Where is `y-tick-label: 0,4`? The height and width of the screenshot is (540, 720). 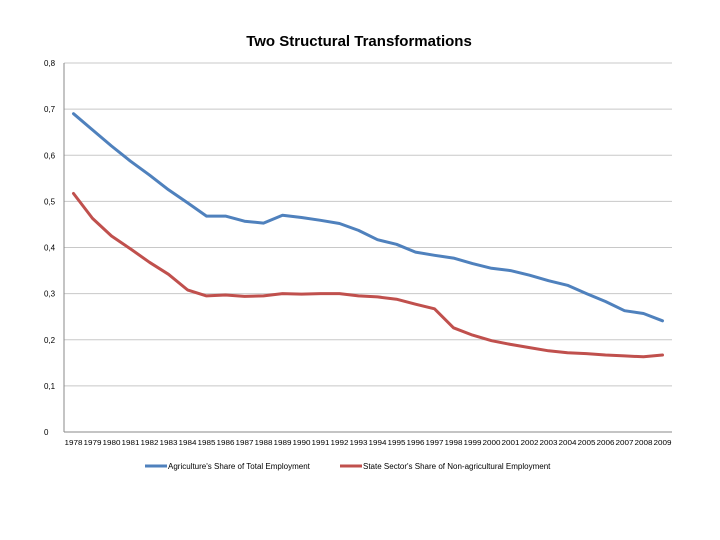 y-tick-label: 0,4 is located at coordinates (50, 248).